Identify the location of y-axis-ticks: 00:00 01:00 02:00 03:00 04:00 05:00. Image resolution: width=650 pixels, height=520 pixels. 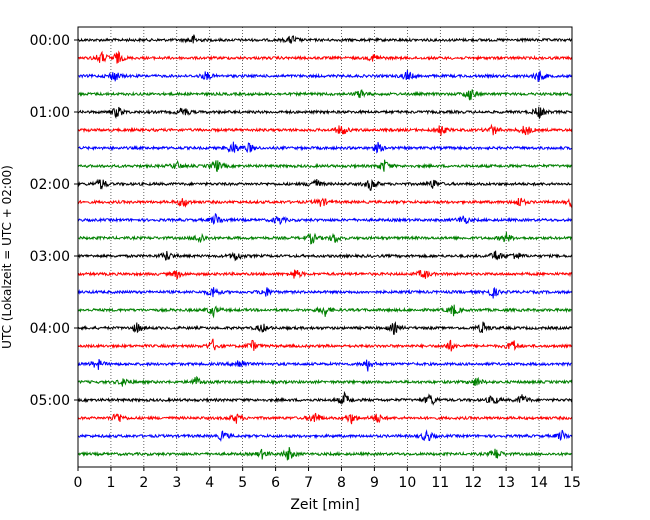
(54, 221).